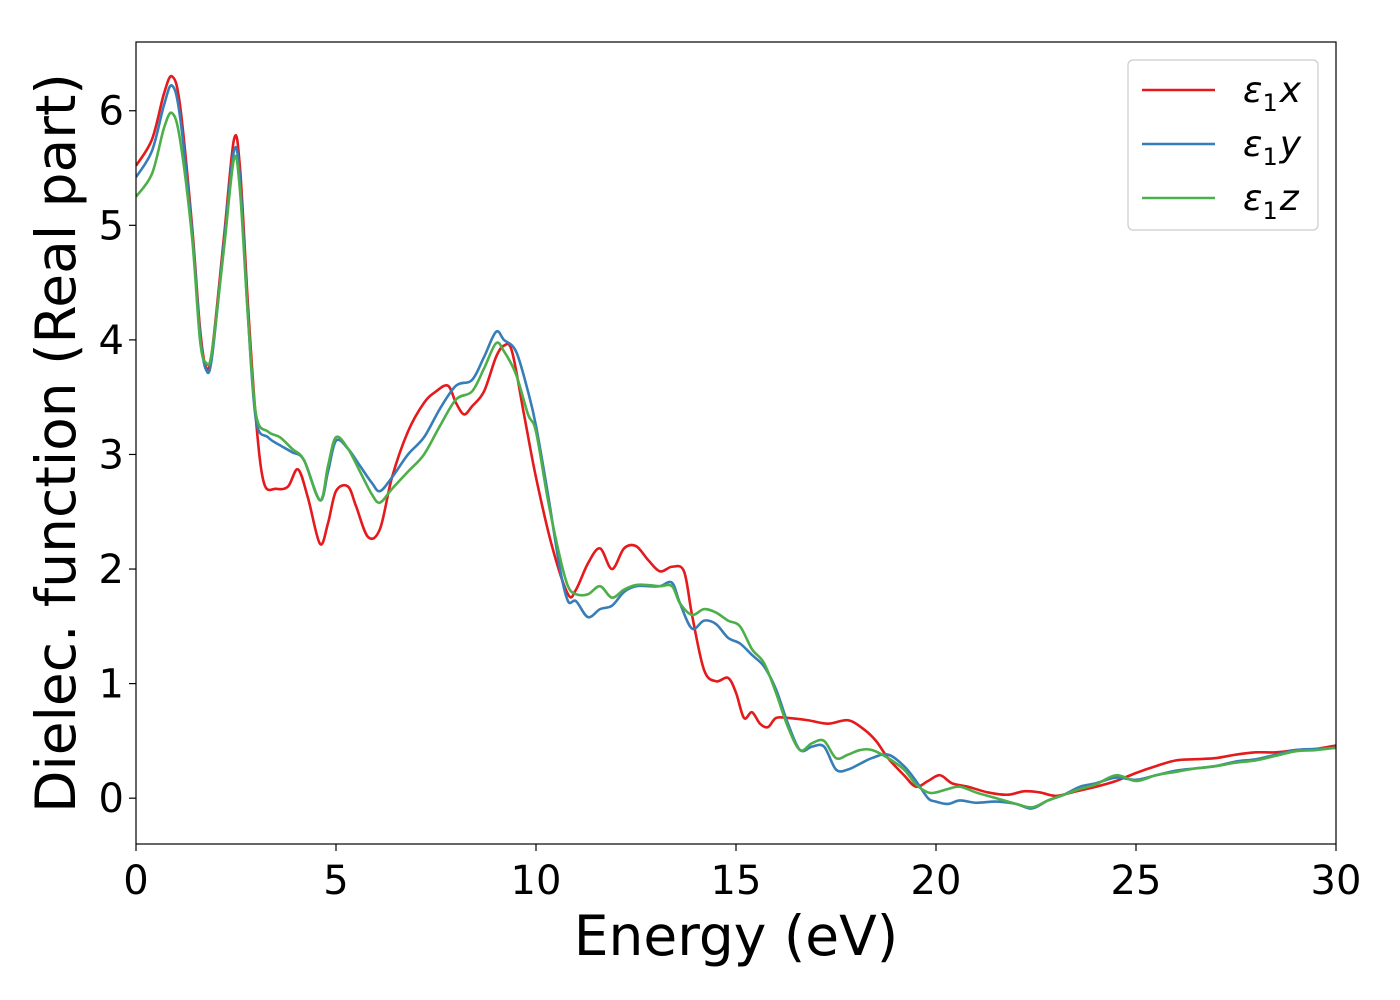 Image resolution: width=1400 pixels, height=1000 pixels. Describe the element at coordinates (736, 881) in the screenshot. I see `x-tick-label: 15` at that location.